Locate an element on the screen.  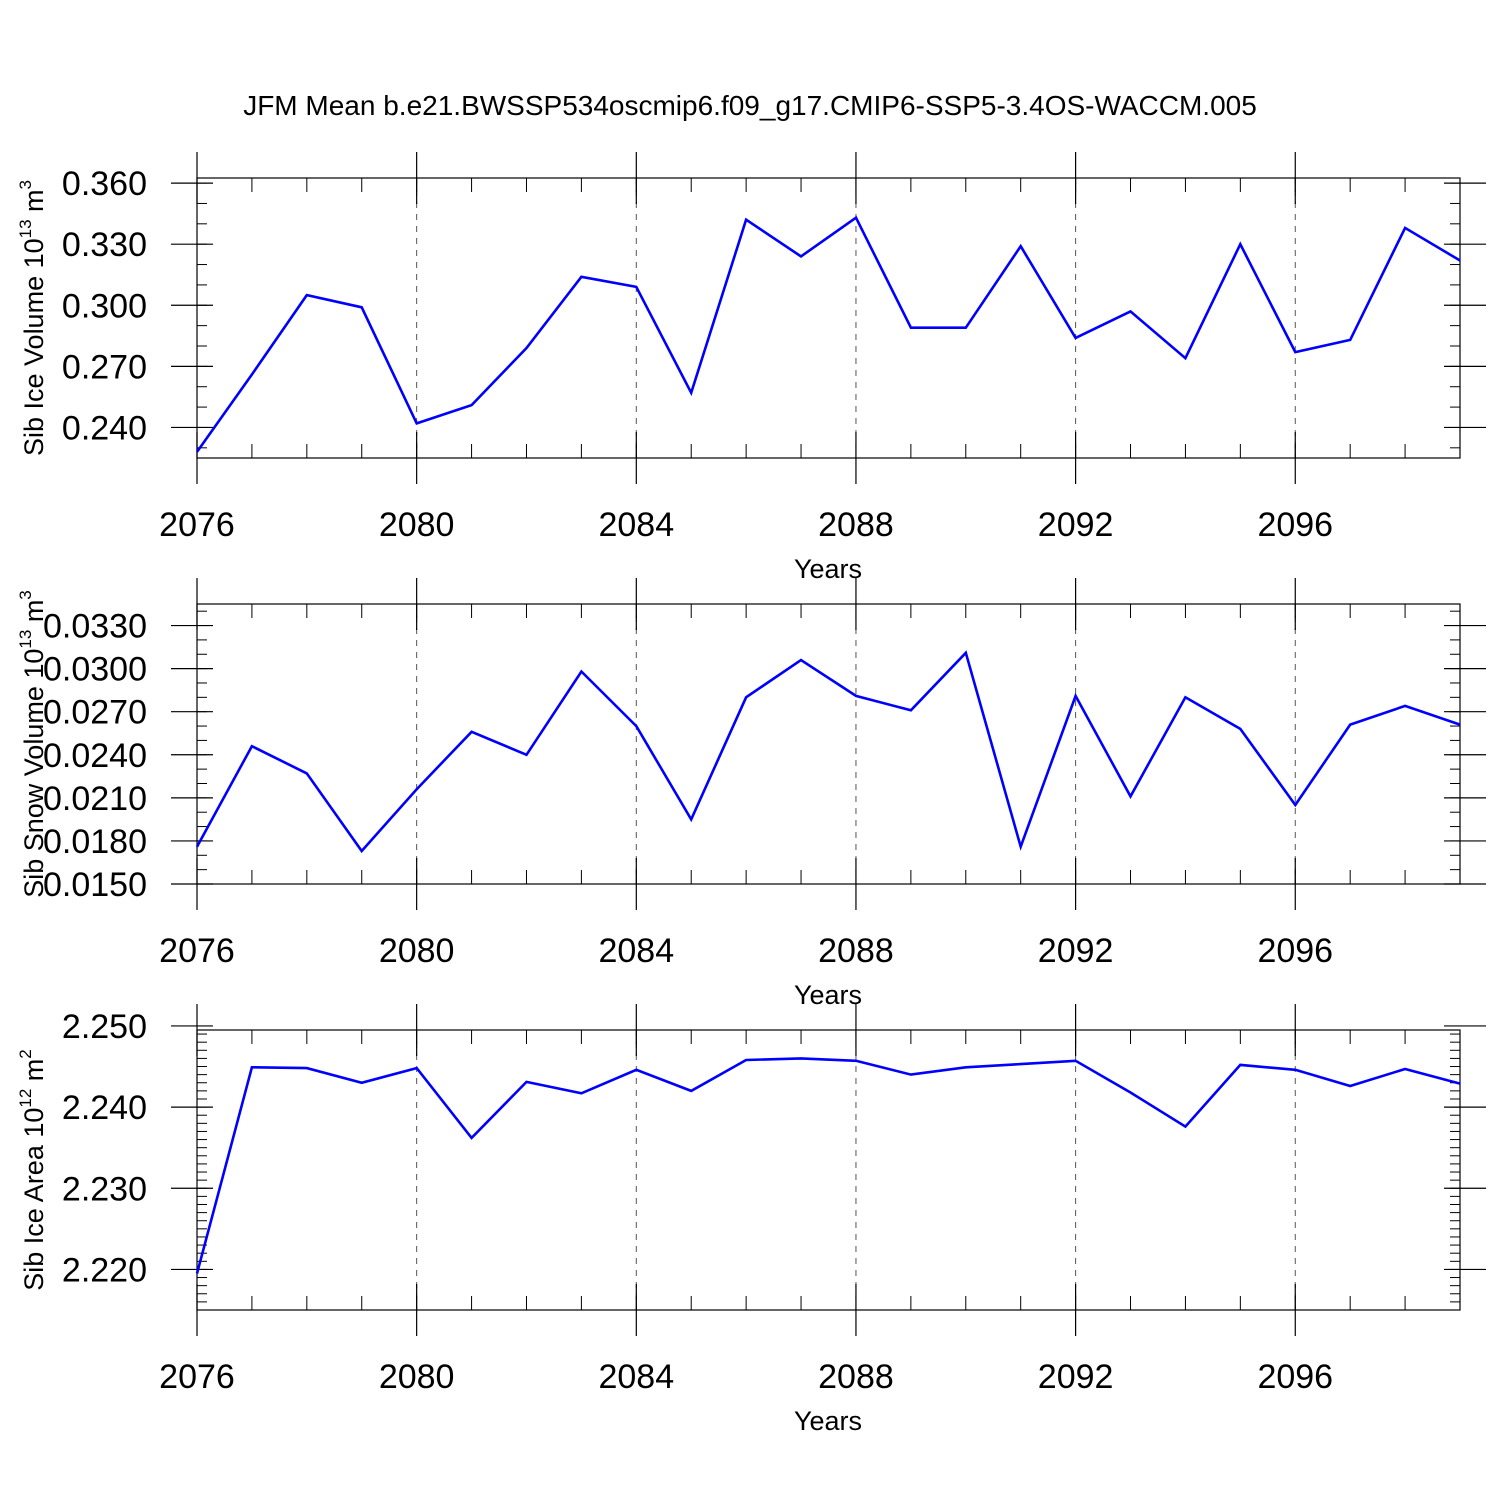
y-tick-label: 0.0330 is located at coordinates (95, 627).